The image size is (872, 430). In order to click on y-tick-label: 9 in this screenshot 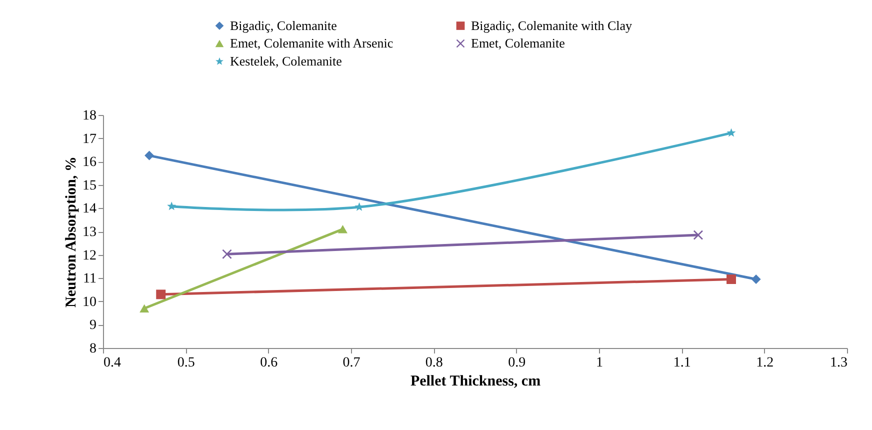, I will do `click(93, 326)`.